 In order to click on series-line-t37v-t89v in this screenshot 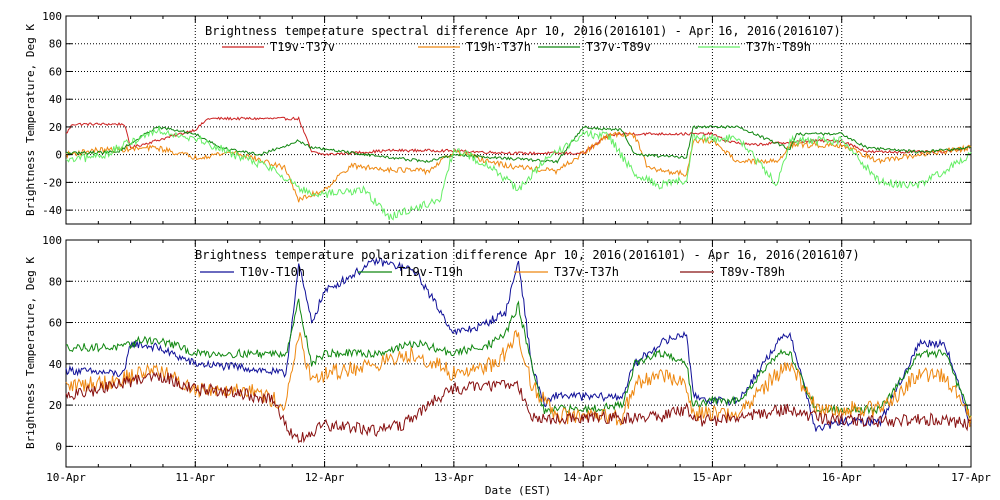, I will do `click(518, 144)`.